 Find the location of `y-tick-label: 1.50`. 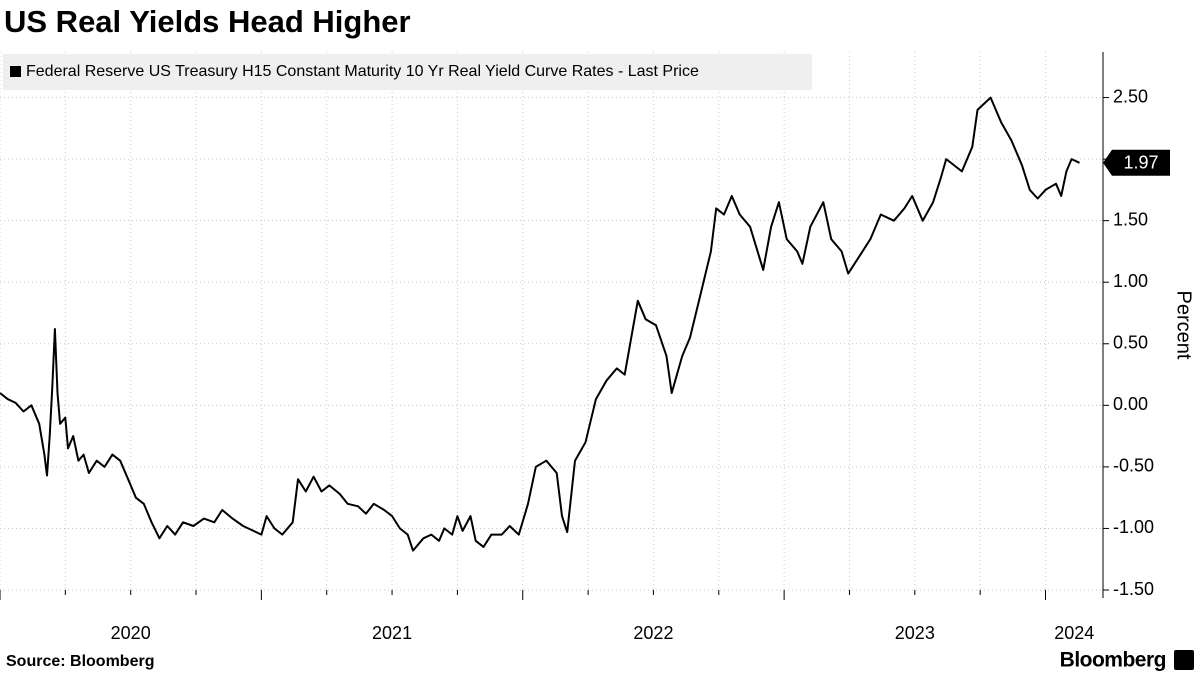

y-tick-label: 1.50 is located at coordinates (1130, 219).